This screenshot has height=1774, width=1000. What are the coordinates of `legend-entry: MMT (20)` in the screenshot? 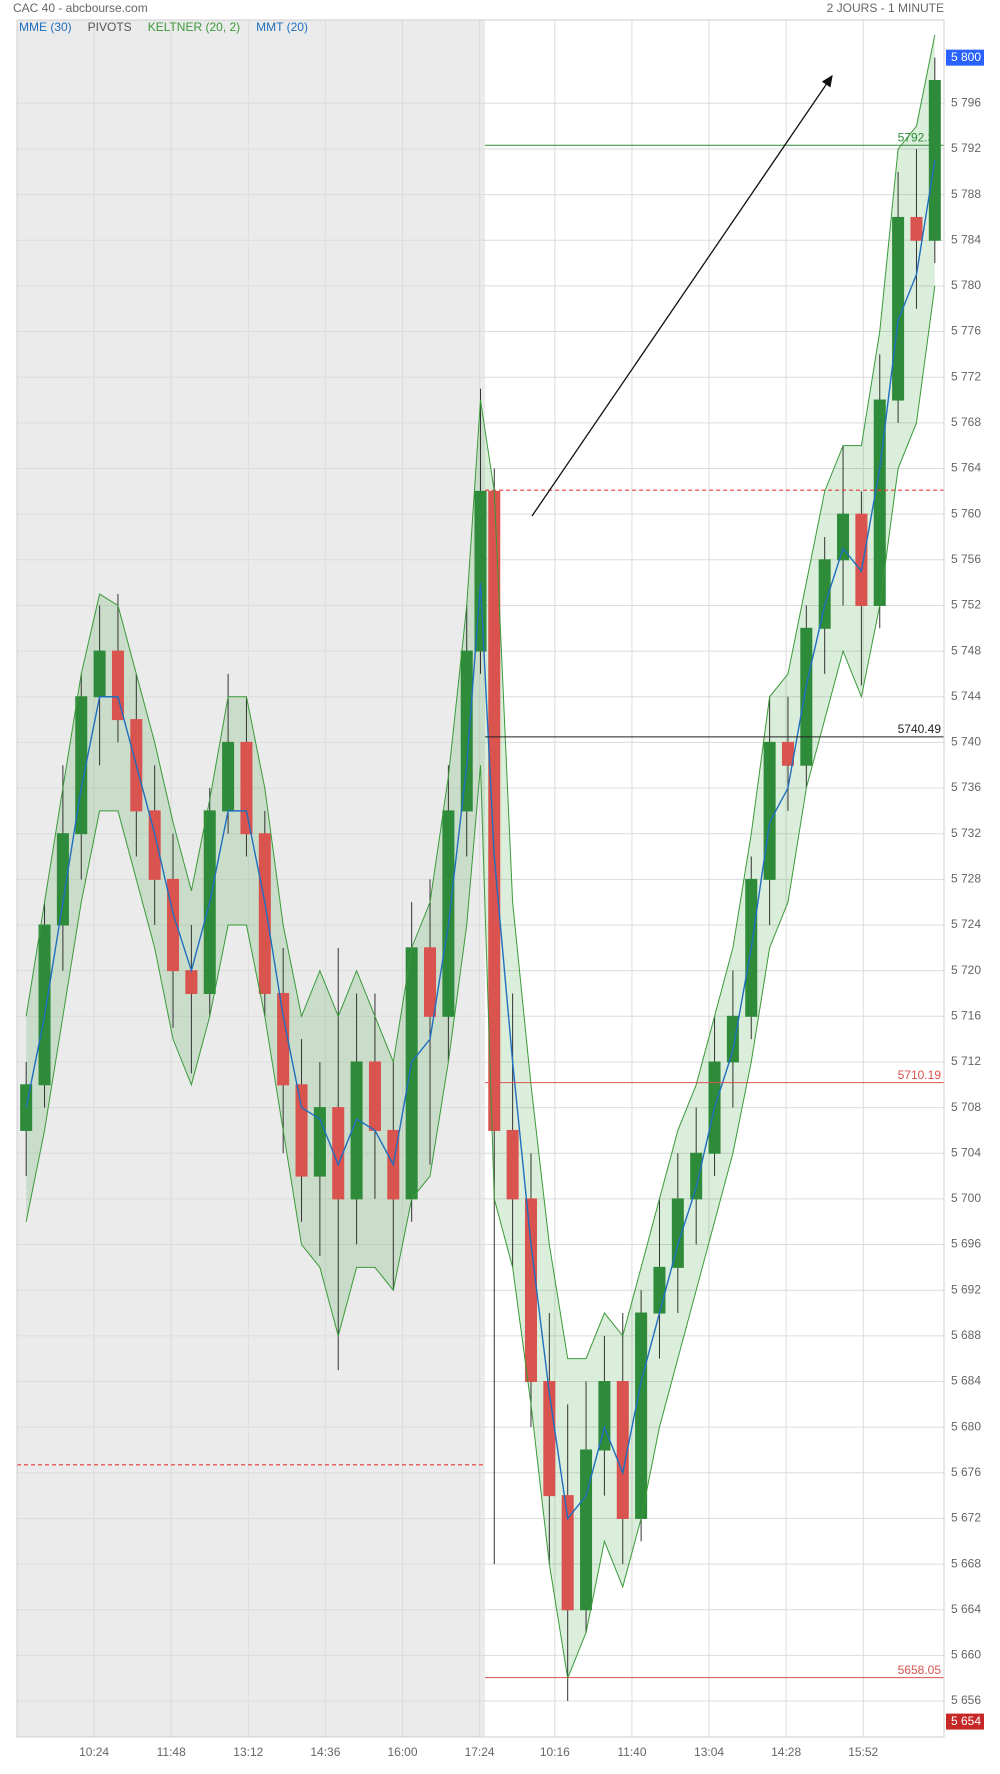 It's located at (282, 27).